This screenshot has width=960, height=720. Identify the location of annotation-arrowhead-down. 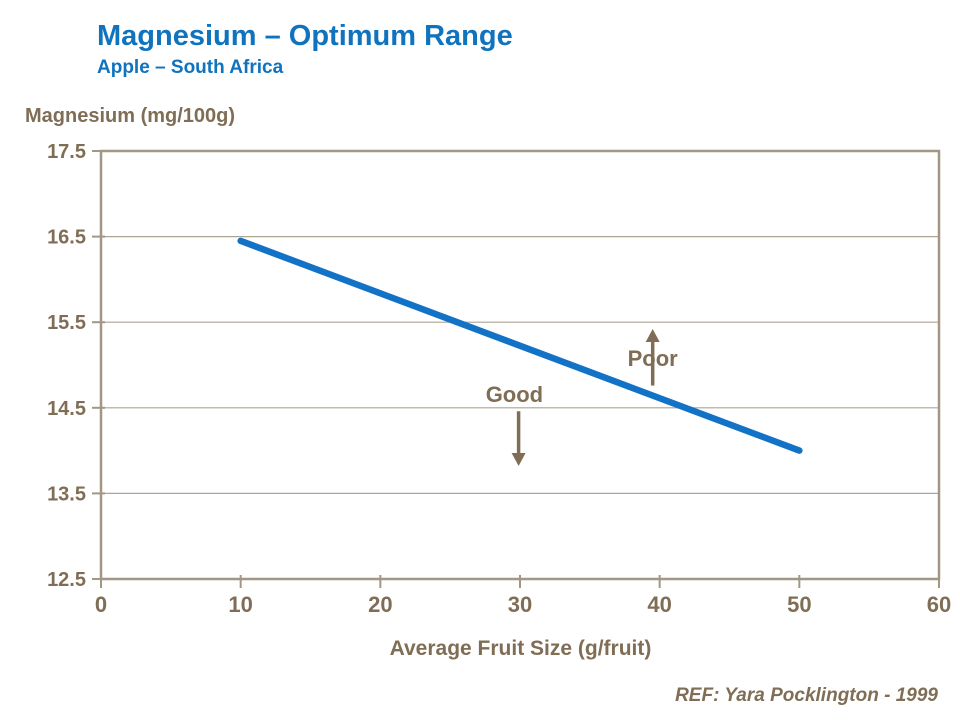
(518, 460).